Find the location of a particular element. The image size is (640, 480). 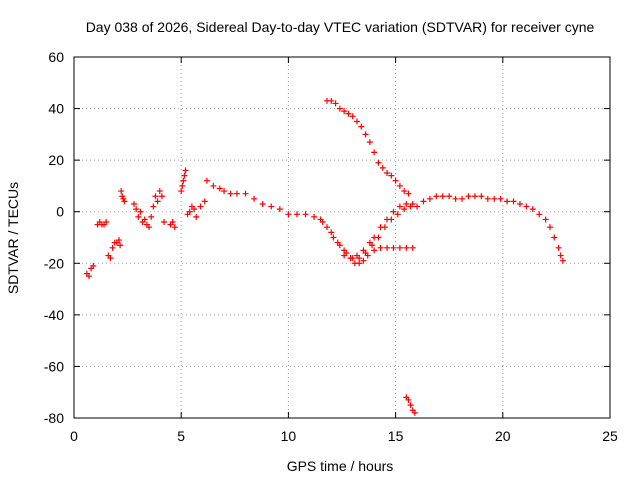

y-tick-label: 40 is located at coordinates (56, 109).